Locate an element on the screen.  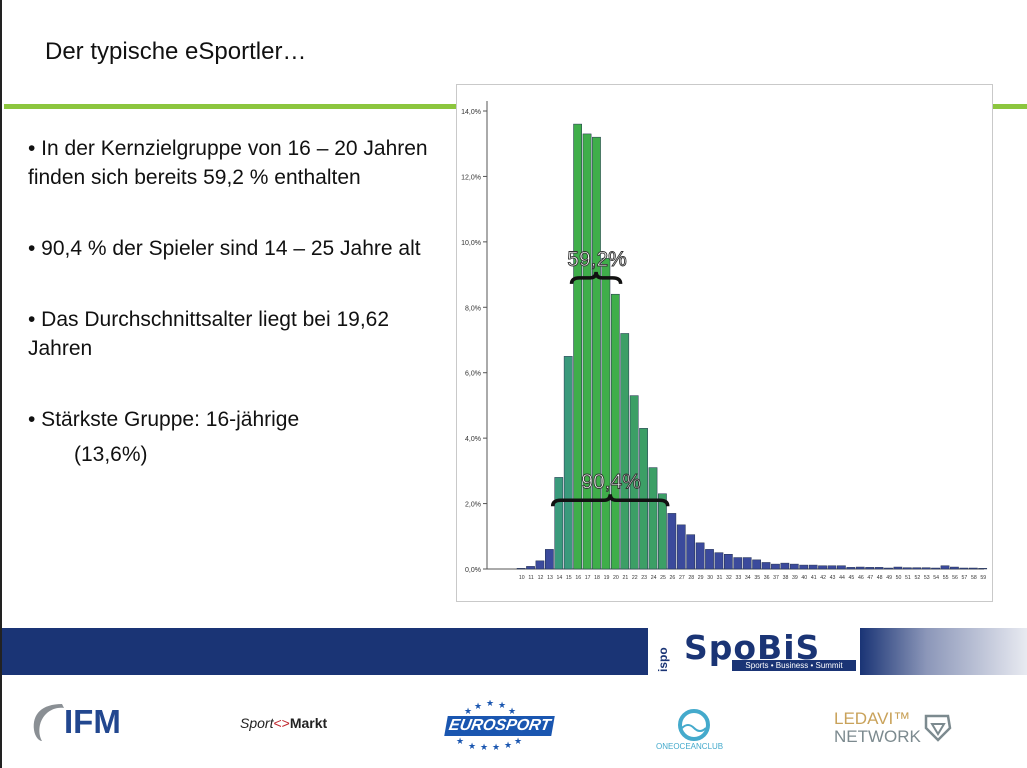
x-tick-label: 38 is located at coordinates (786, 578).